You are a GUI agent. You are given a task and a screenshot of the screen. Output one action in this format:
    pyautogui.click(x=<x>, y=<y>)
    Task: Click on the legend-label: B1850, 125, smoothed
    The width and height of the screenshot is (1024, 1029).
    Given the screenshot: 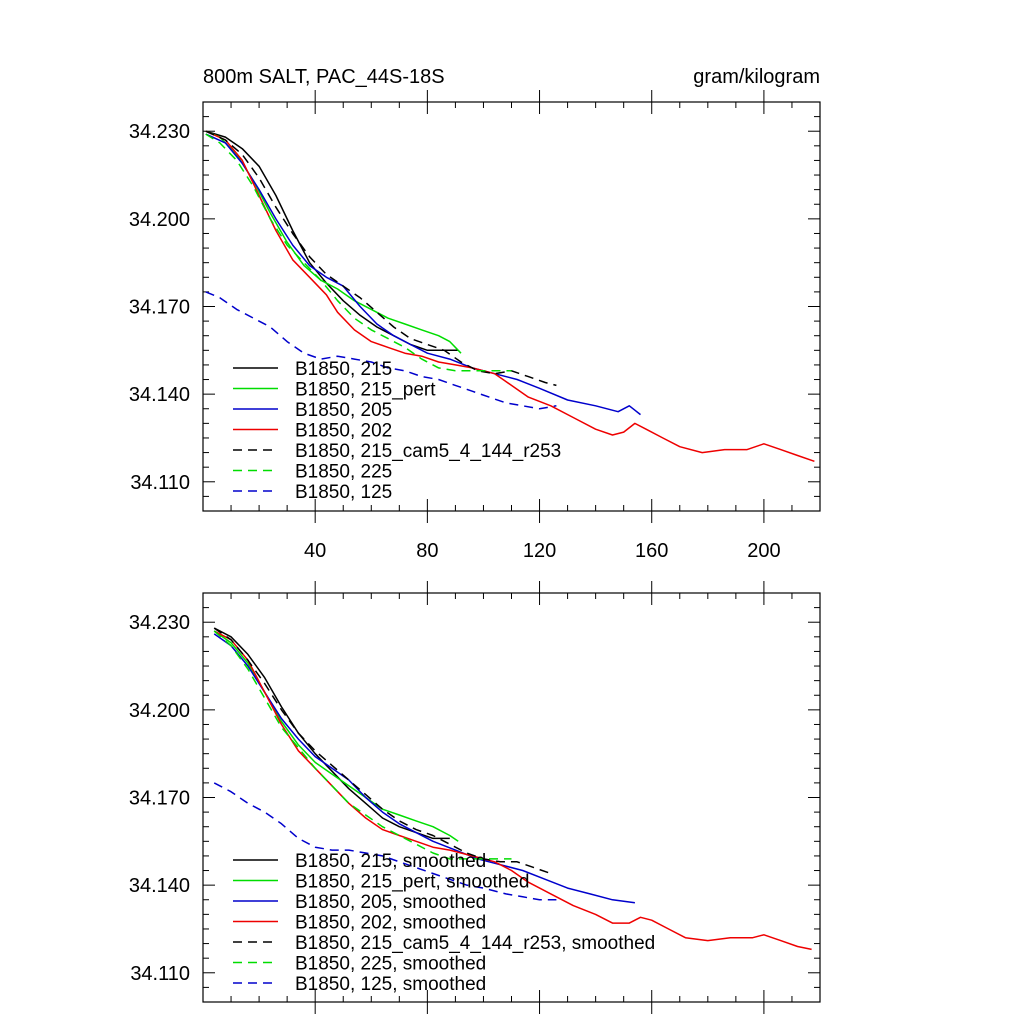 What is the action you would take?
    pyautogui.click(x=390, y=984)
    